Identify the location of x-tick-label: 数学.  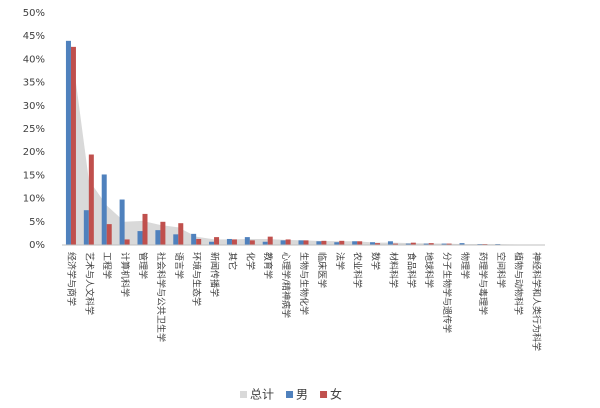
(376, 261).